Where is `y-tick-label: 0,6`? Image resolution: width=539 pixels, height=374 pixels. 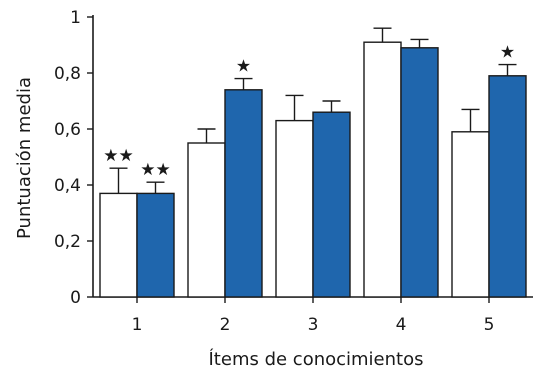 y-tick-label: 0,6 is located at coordinates (67, 130).